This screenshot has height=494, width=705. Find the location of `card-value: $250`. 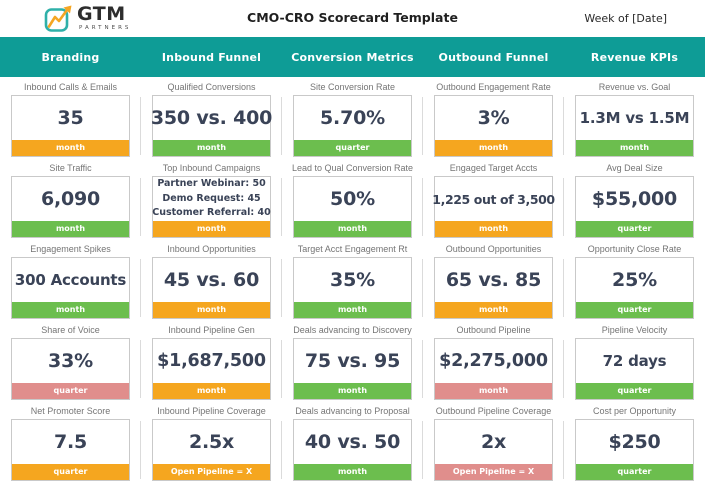

card-value: $250 is located at coordinates (634, 442).